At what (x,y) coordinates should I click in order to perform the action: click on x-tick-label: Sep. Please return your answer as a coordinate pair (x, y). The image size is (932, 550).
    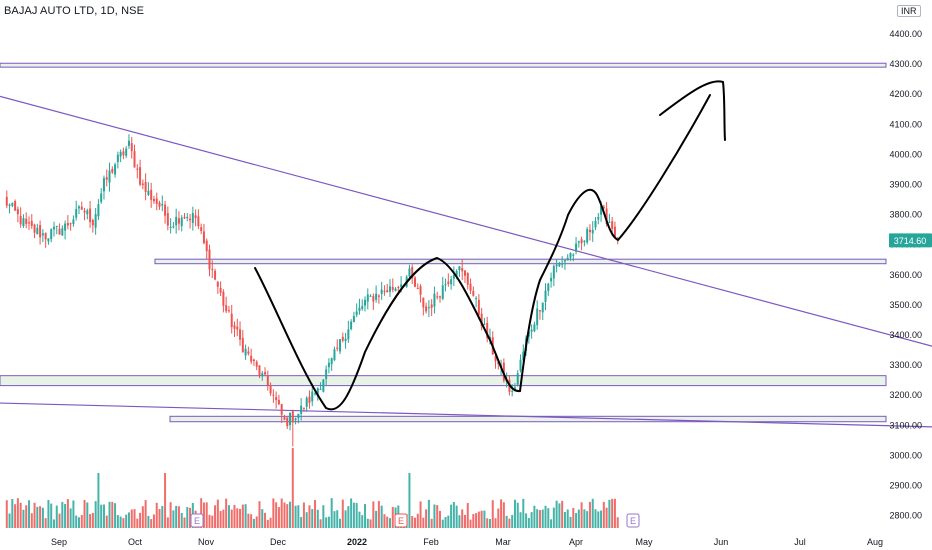
    Looking at the image, I should click on (59, 542).